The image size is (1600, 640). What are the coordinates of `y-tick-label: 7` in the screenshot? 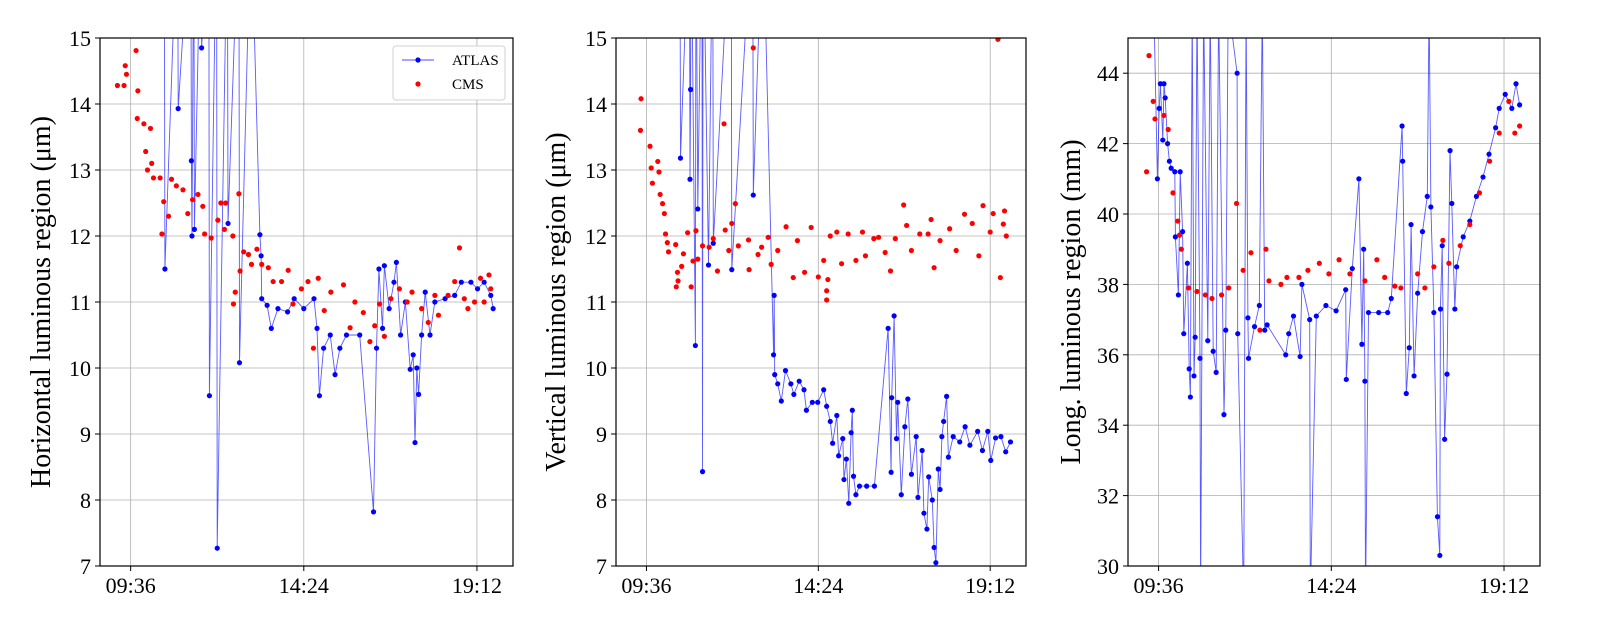 It's located at (601, 566).